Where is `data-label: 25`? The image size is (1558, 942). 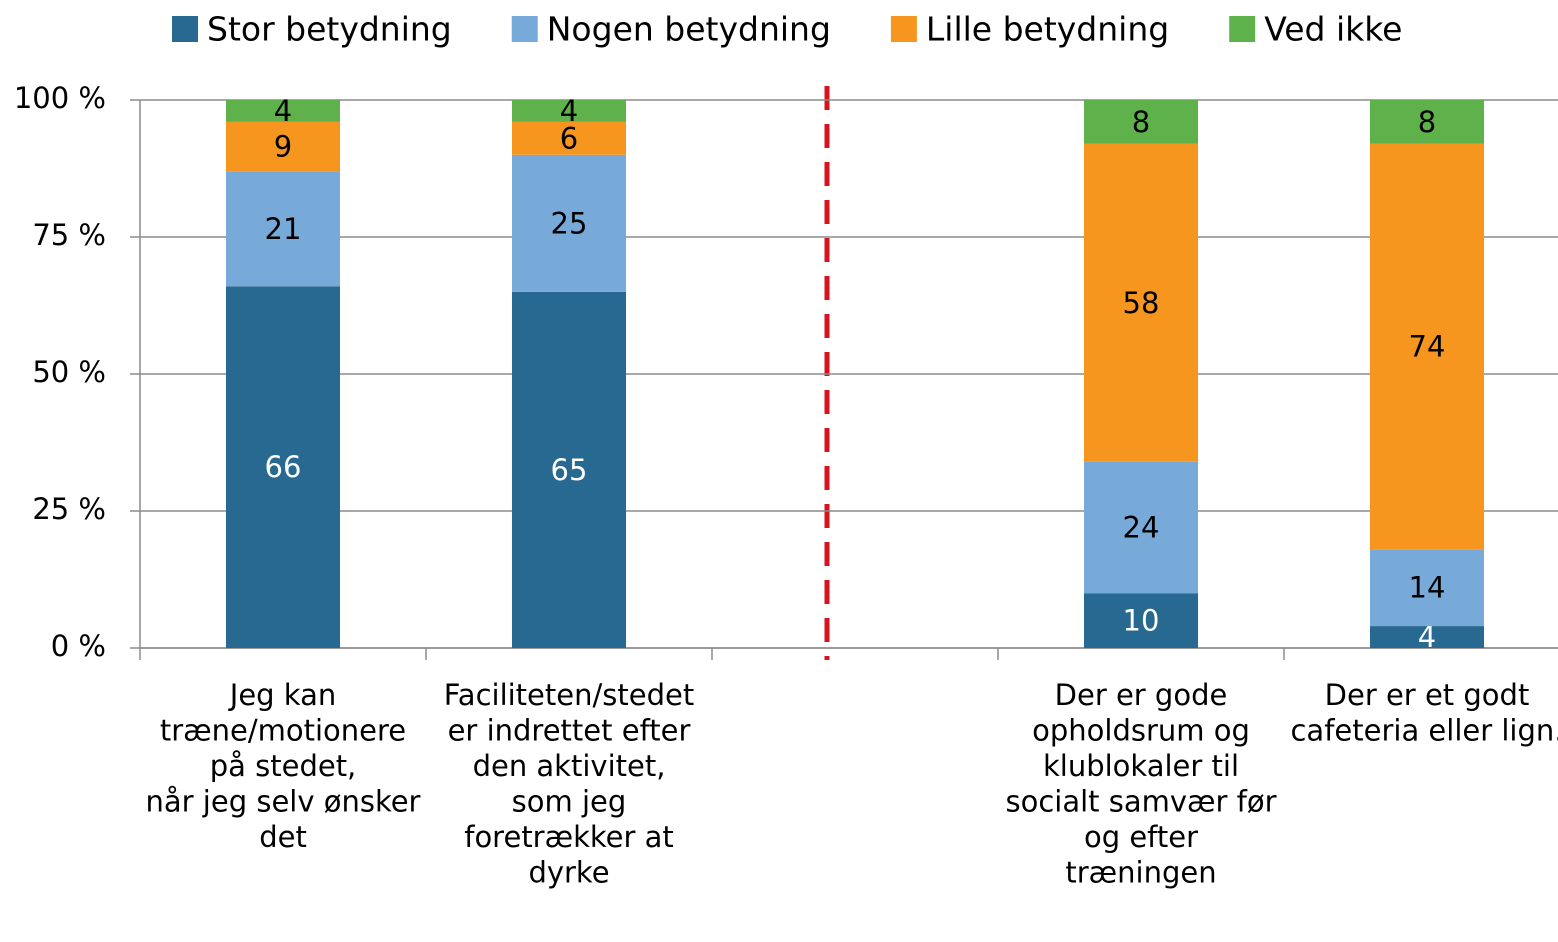 data-label: 25 is located at coordinates (569, 223).